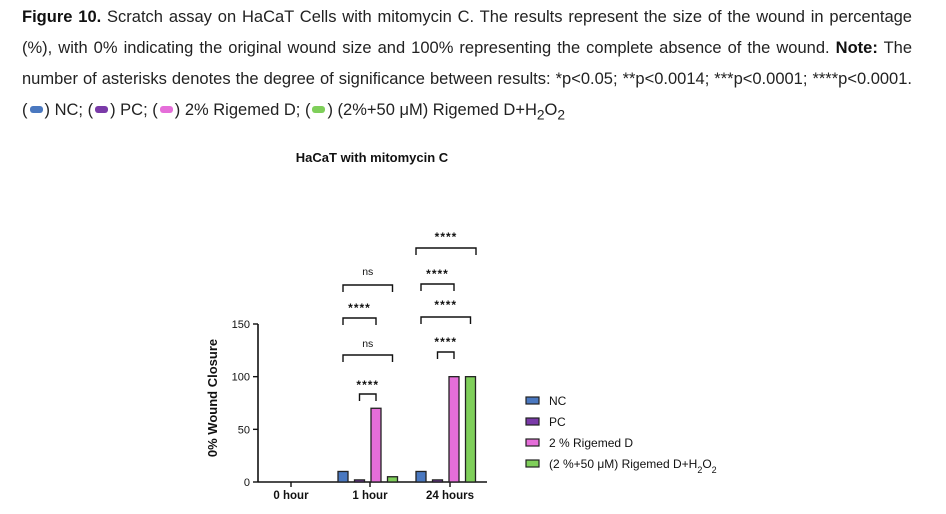 Image resolution: width=946 pixels, height=514 pixels. Describe the element at coordinates (291, 496) in the screenshot. I see `x-tick-label: 0 hour` at that location.